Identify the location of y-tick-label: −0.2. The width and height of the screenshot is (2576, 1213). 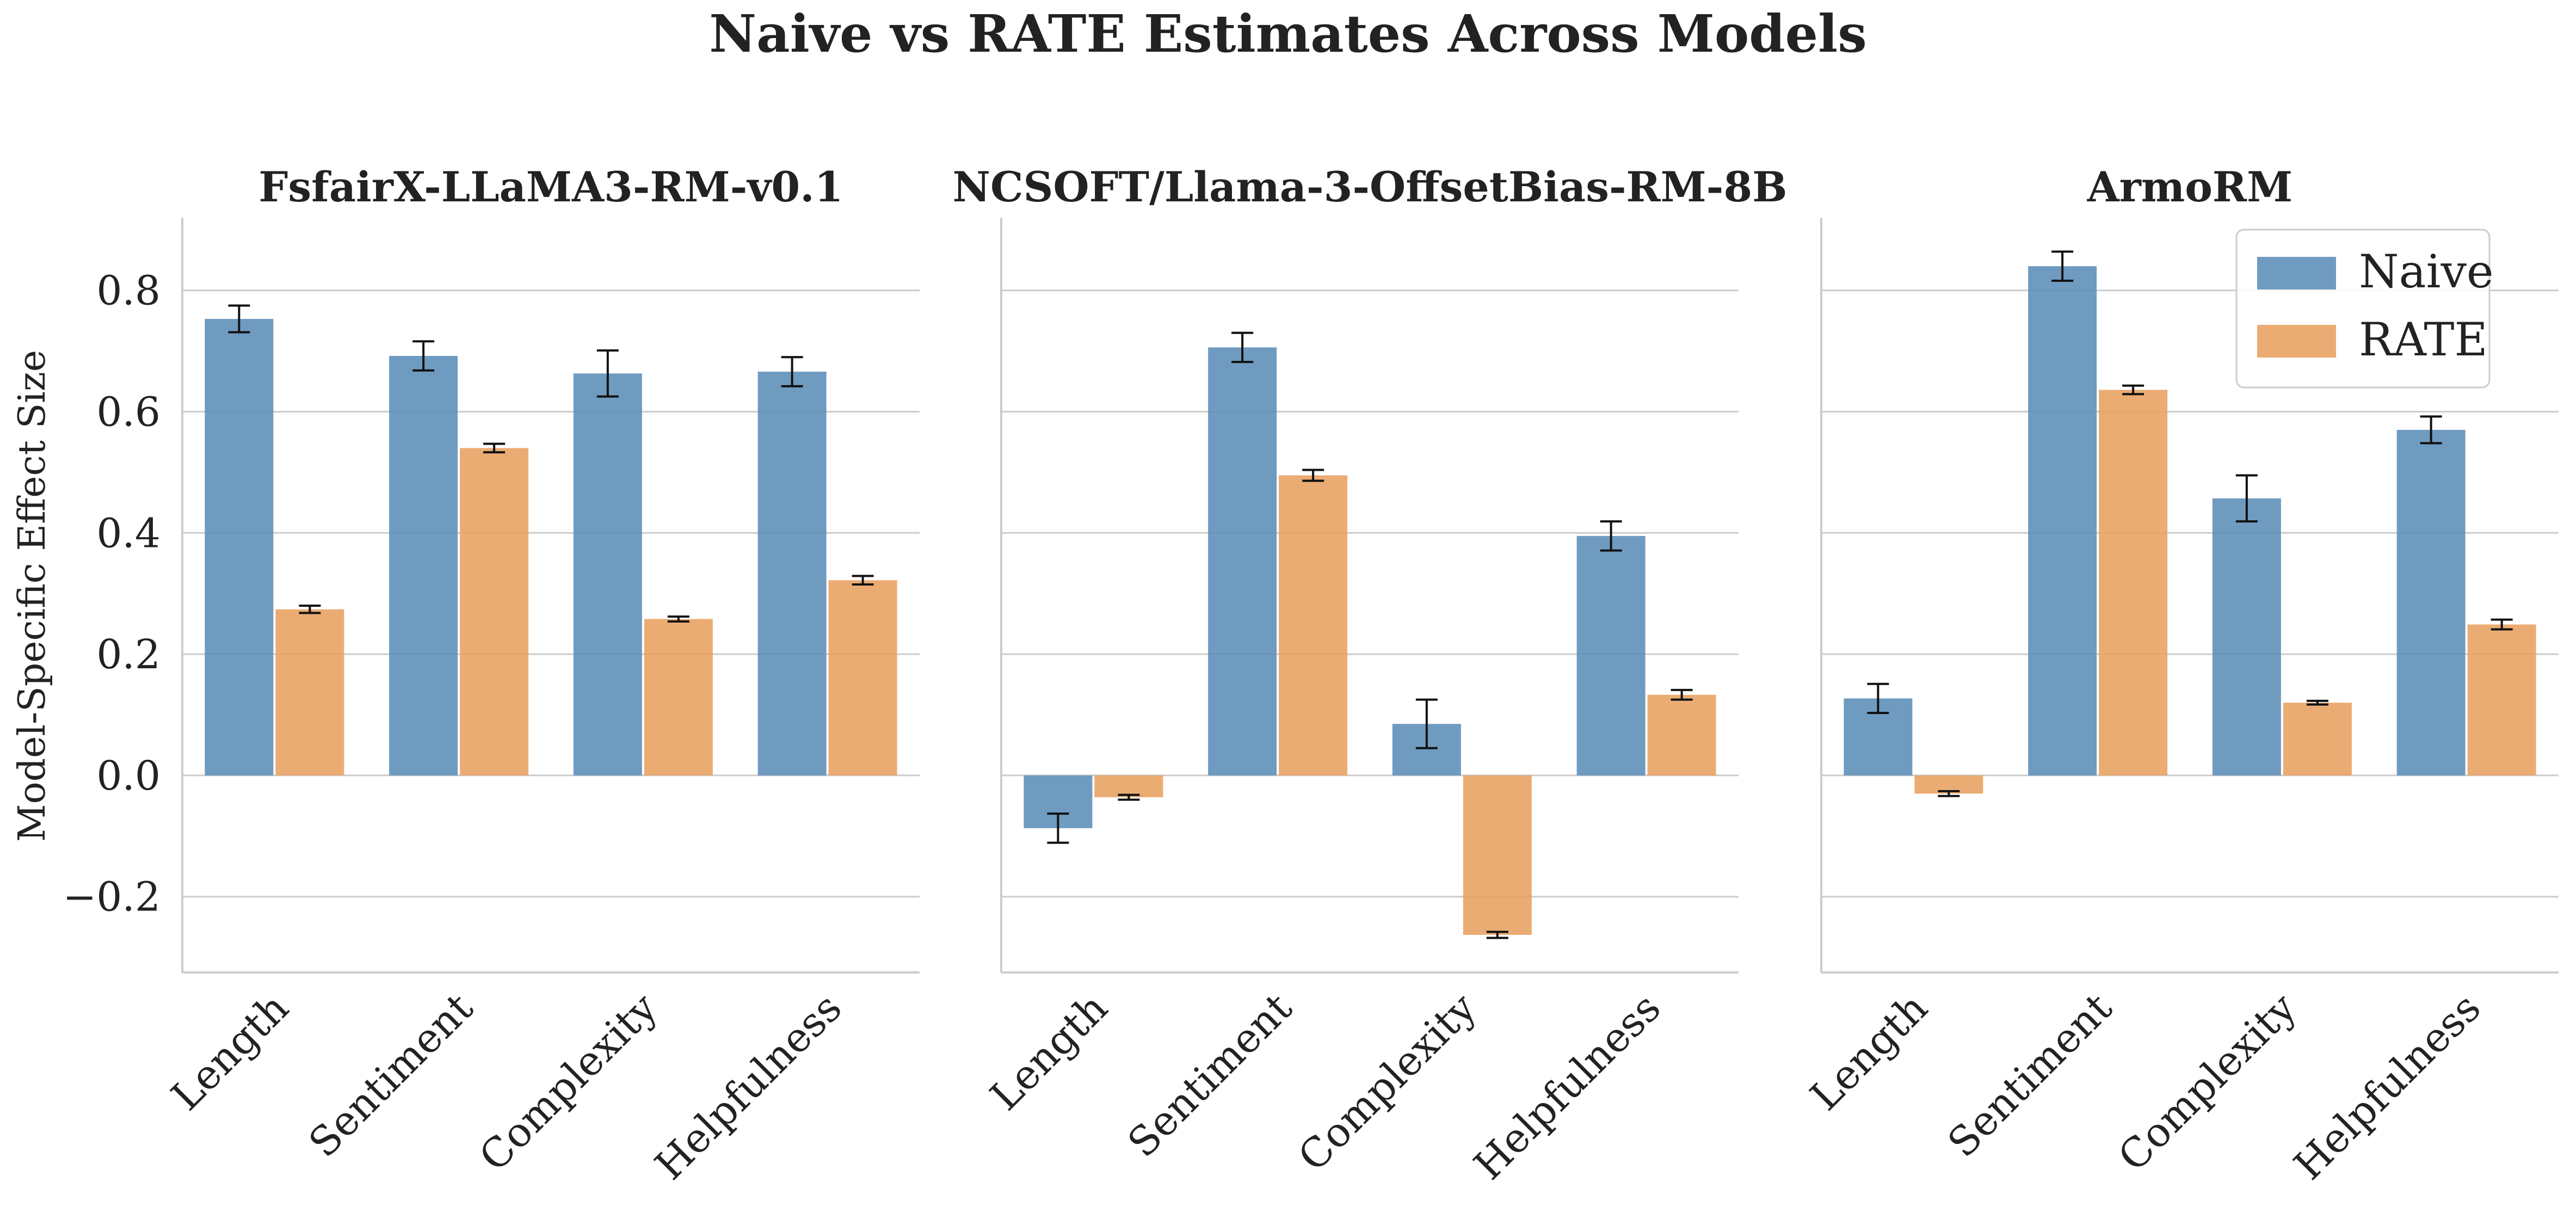
(112, 898).